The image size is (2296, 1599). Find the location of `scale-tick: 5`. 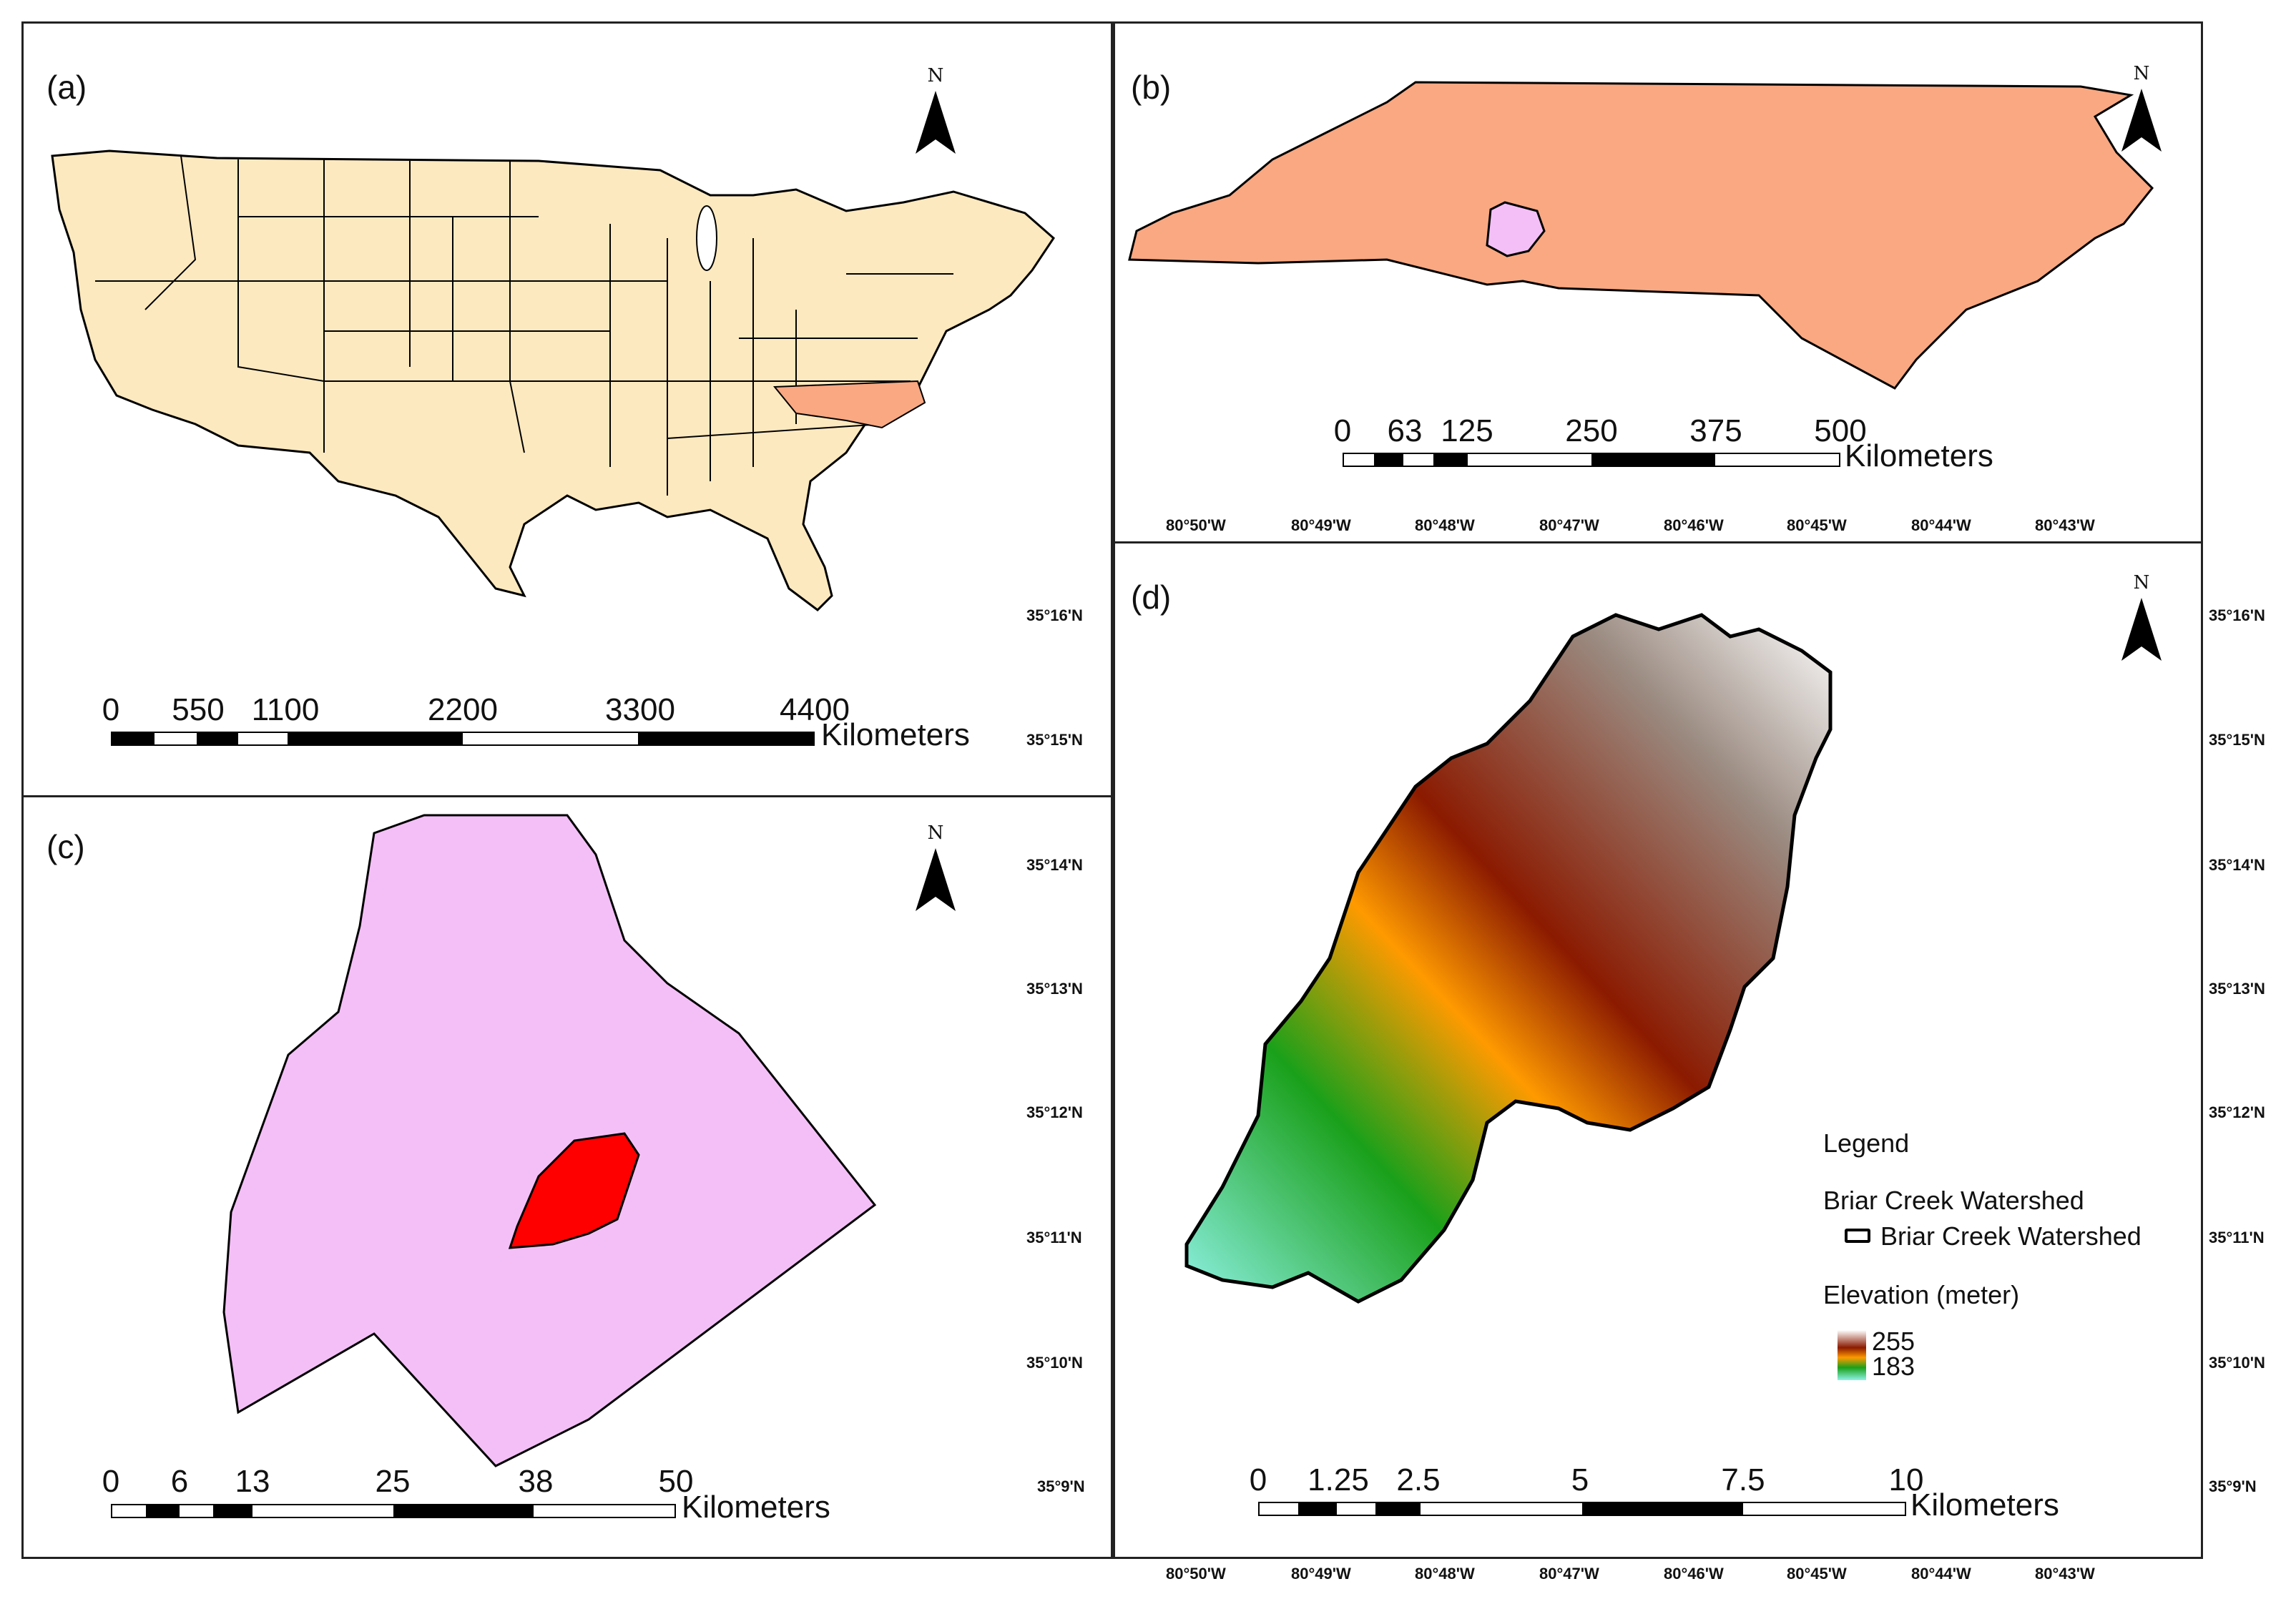

scale-tick: 5 is located at coordinates (1580, 1480).